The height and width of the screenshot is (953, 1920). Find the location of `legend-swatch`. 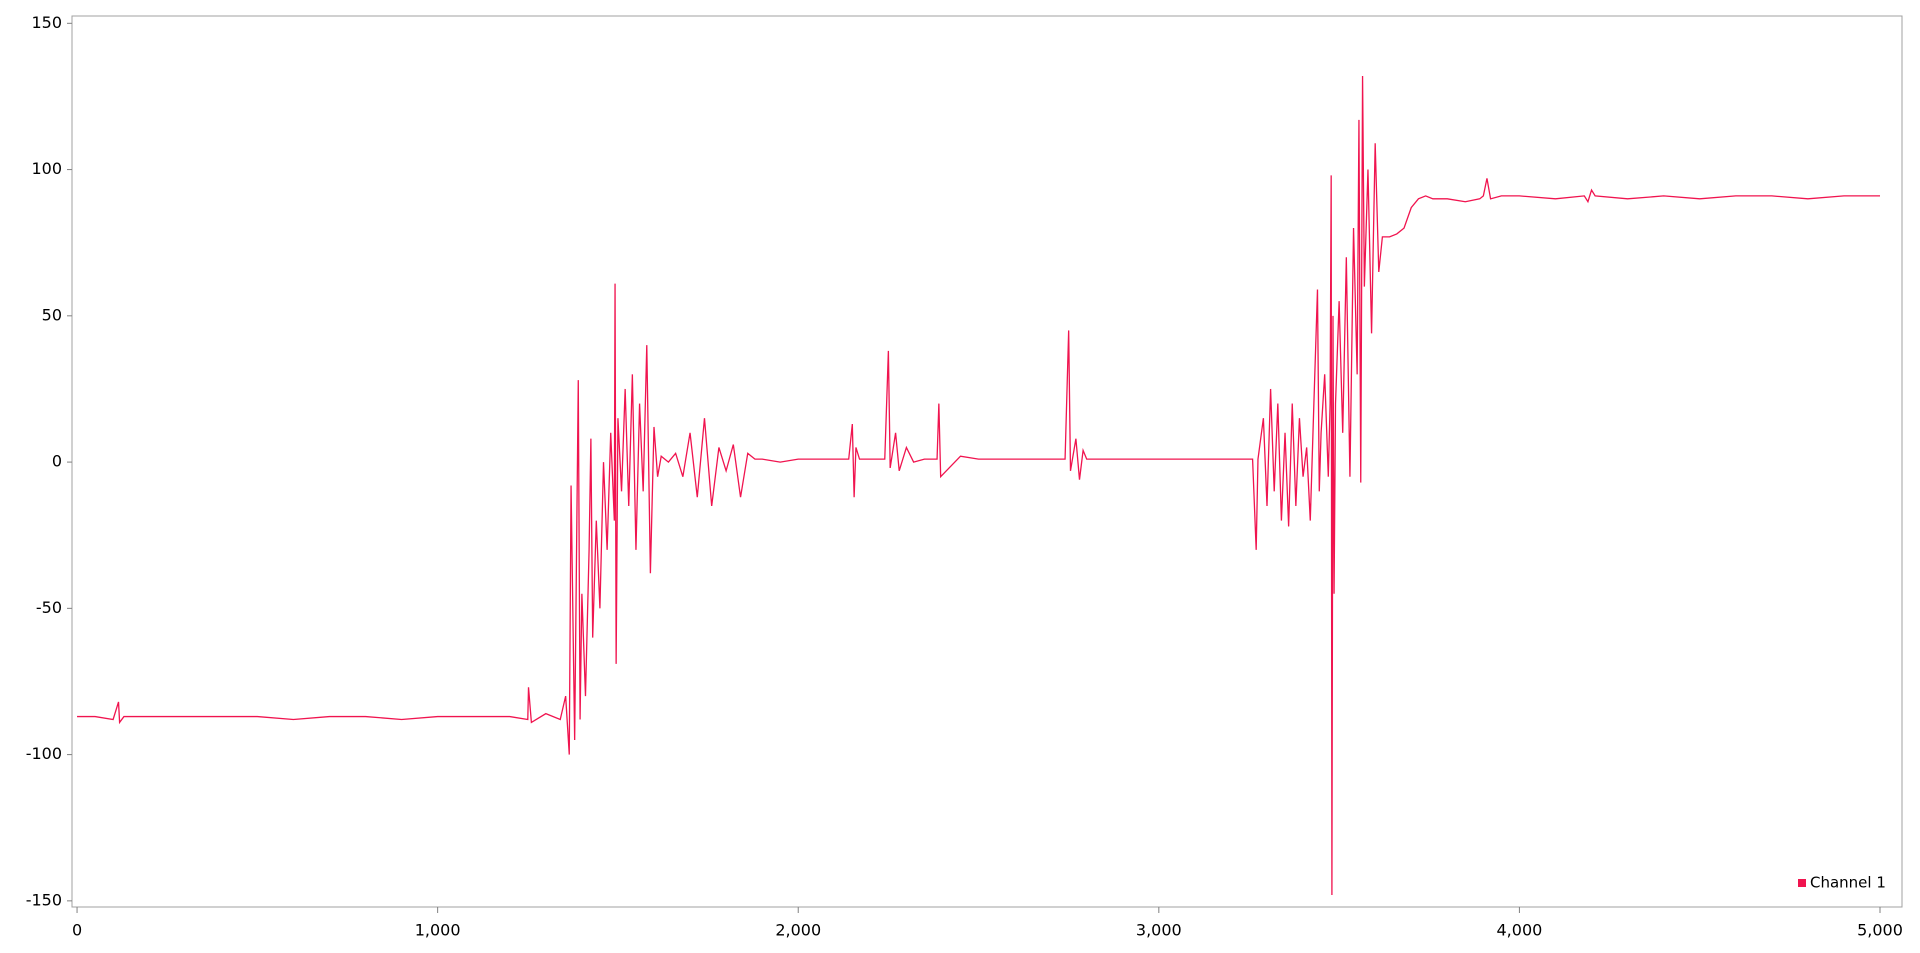

legend-swatch is located at coordinates (1802, 883).